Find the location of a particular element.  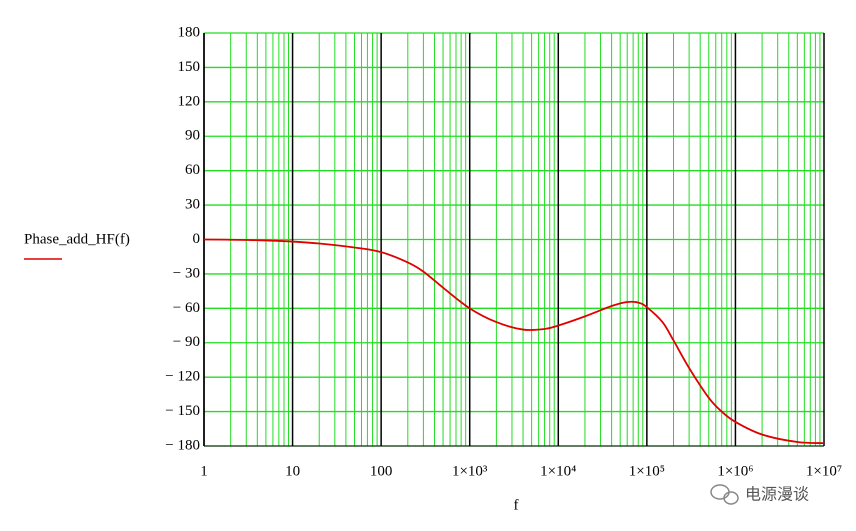

y-tick-label: − 60 is located at coordinates (186, 308).